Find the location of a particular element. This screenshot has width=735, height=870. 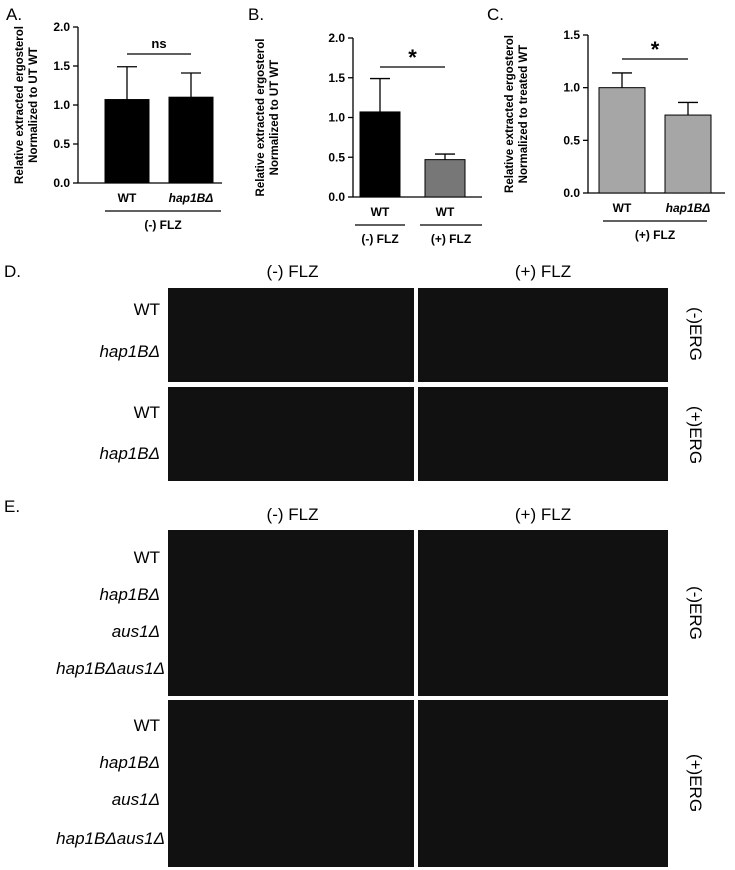

chart-c-ytick-label-0: 0.0 is located at coordinates (571, 193).